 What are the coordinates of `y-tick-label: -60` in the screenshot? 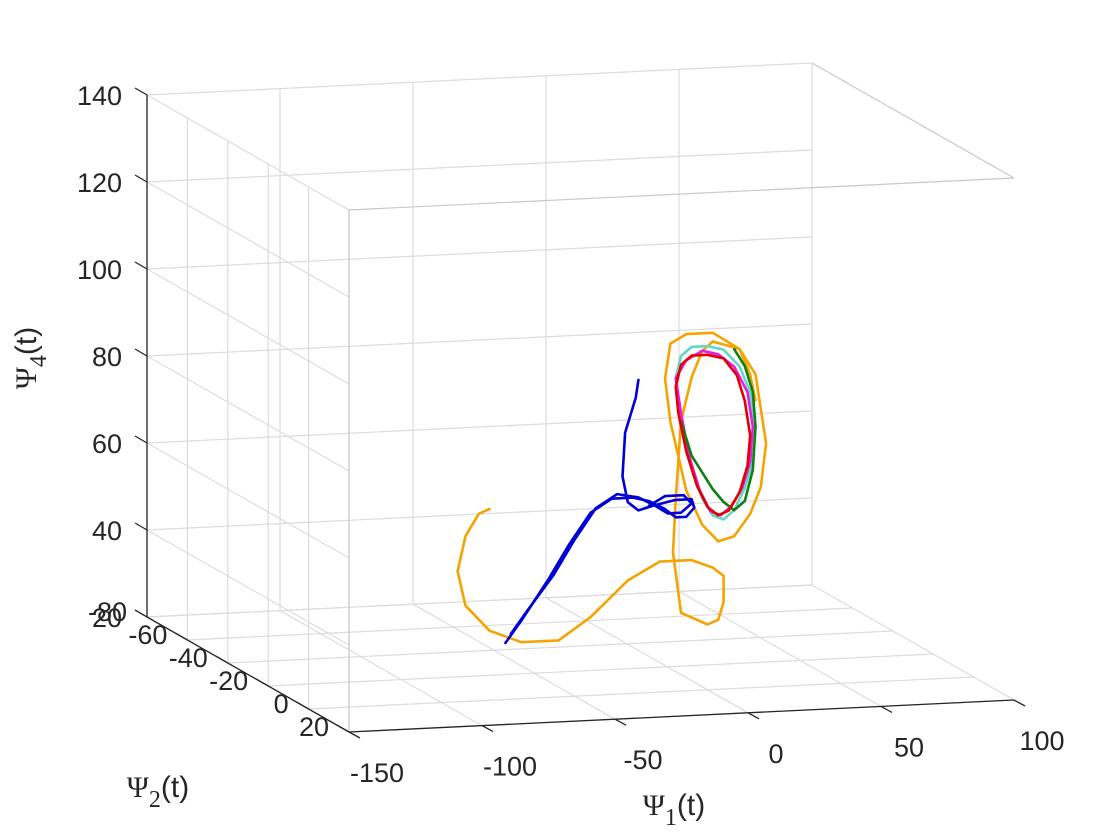 It's located at (147, 635).